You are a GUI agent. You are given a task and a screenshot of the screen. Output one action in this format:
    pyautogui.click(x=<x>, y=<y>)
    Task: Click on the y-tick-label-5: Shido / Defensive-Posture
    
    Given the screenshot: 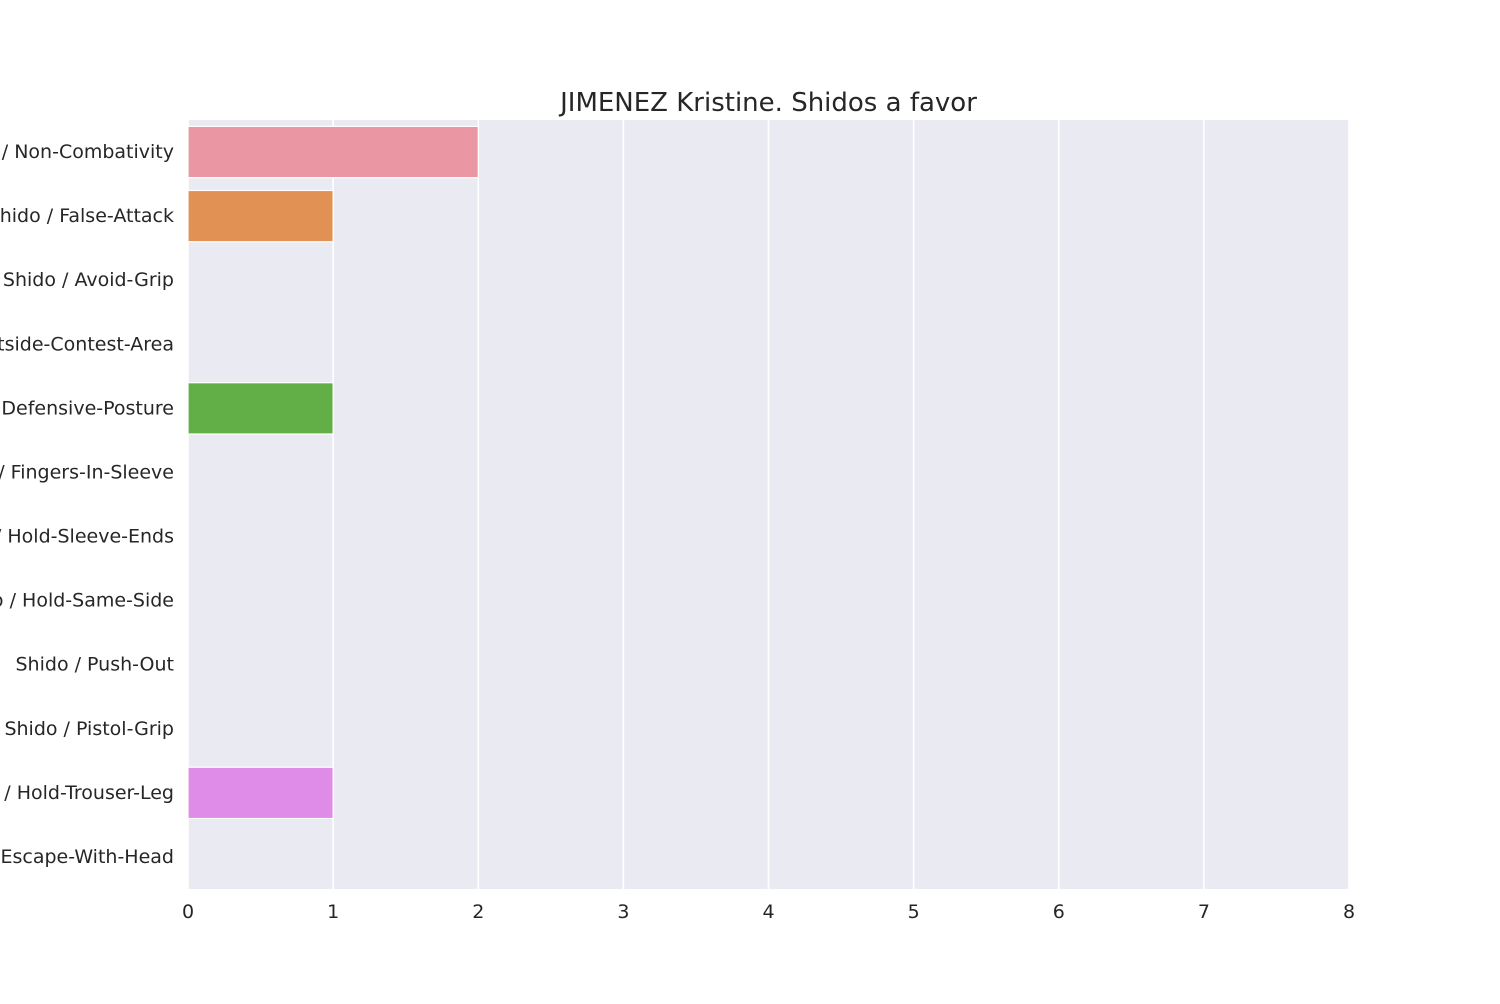 What is the action you would take?
    pyautogui.click(x=87, y=408)
    